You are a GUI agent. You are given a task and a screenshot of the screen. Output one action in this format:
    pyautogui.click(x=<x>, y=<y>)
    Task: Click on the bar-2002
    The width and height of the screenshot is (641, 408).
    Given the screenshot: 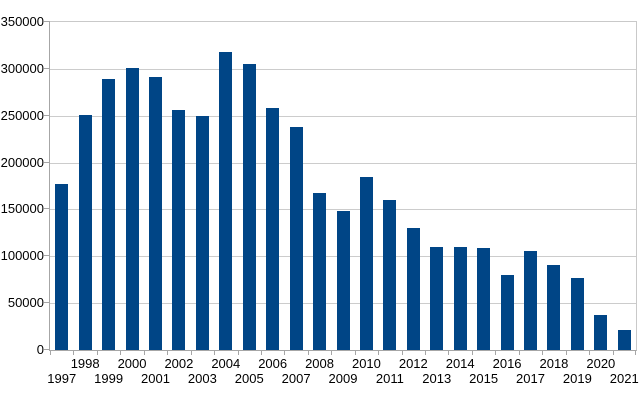 What is the action you would take?
    pyautogui.click(x=179, y=230)
    